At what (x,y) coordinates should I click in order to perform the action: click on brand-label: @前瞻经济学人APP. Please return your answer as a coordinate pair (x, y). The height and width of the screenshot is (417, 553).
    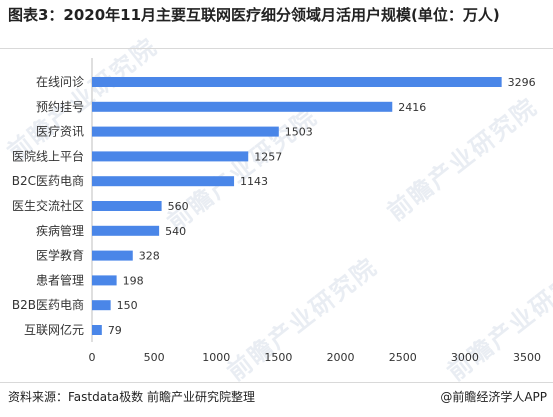
    Looking at the image, I should click on (493, 397).